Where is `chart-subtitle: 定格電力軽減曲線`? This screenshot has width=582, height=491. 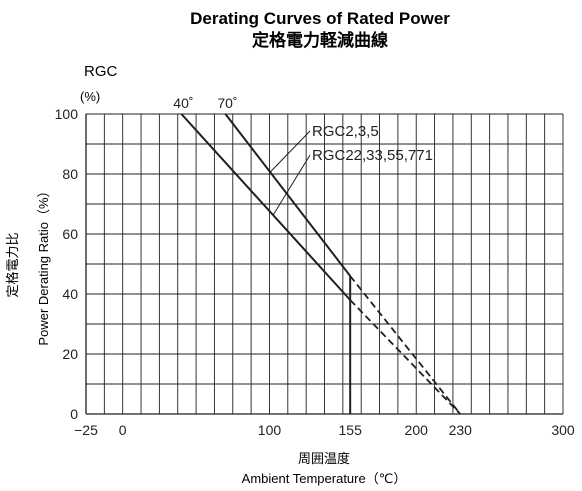
chart-subtitle: 定格電力軽減曲線 is located at coordinates (320, 40).